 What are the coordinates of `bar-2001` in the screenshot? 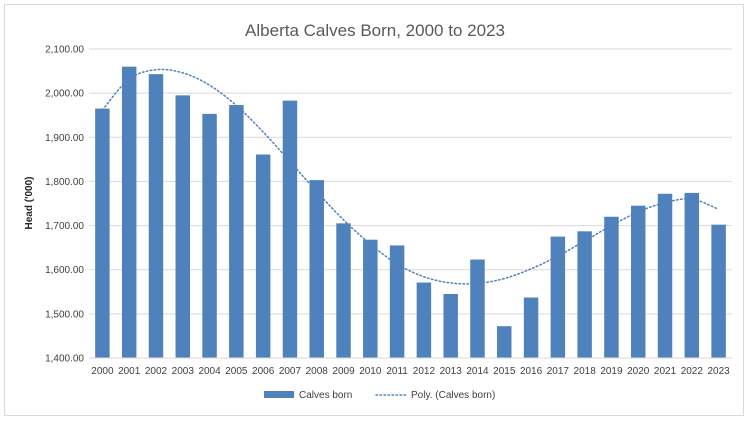 It's located at (129, 212).